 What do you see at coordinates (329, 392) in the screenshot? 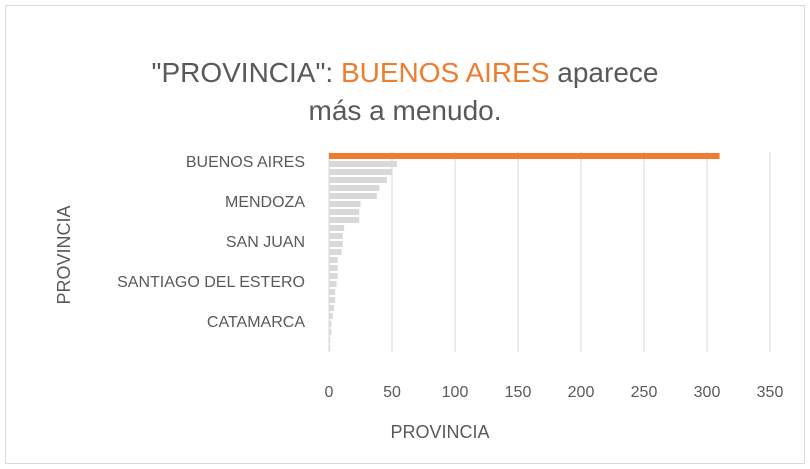
I see `x-tick-label: 0` at bounding box center [329, 392].